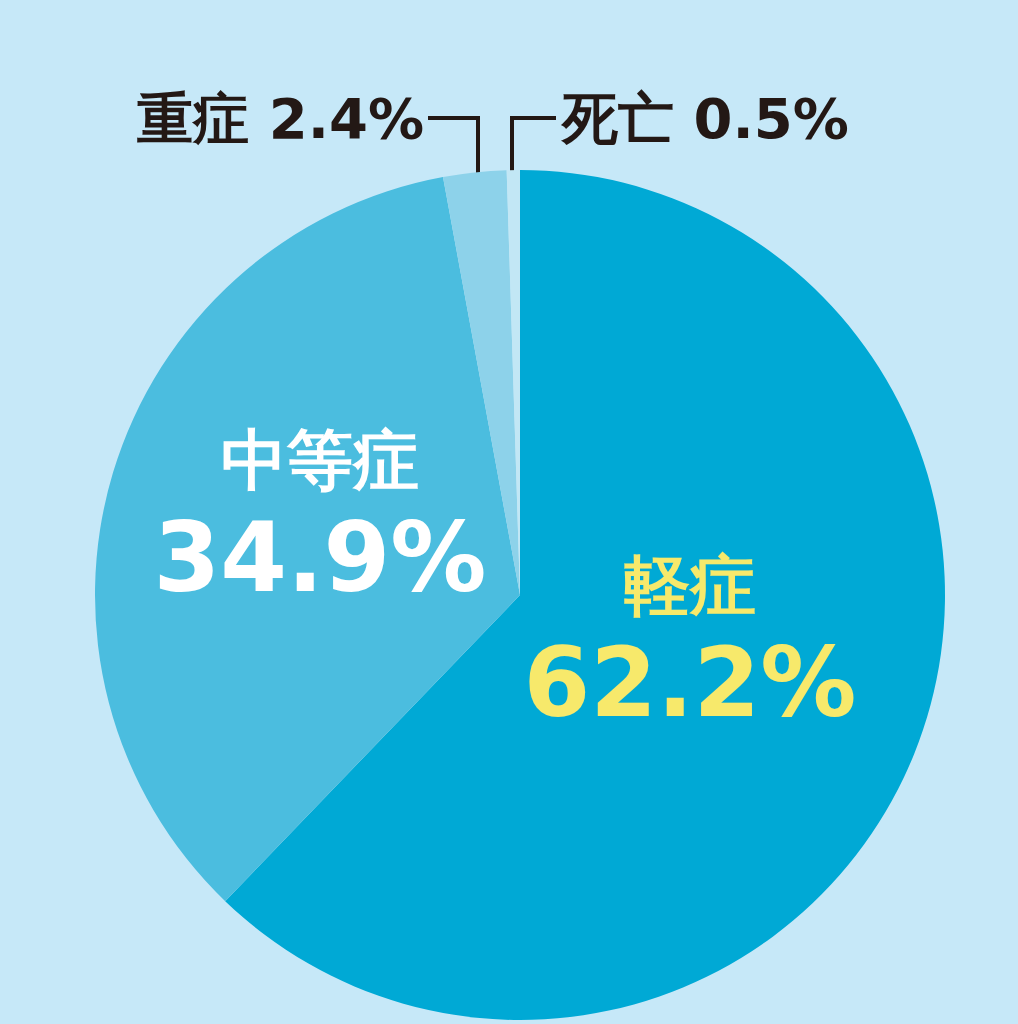 The width and height of the screenshot is (1018, 1024). I want to click on slice-label: 重症 2.4%, so click(280, 118).